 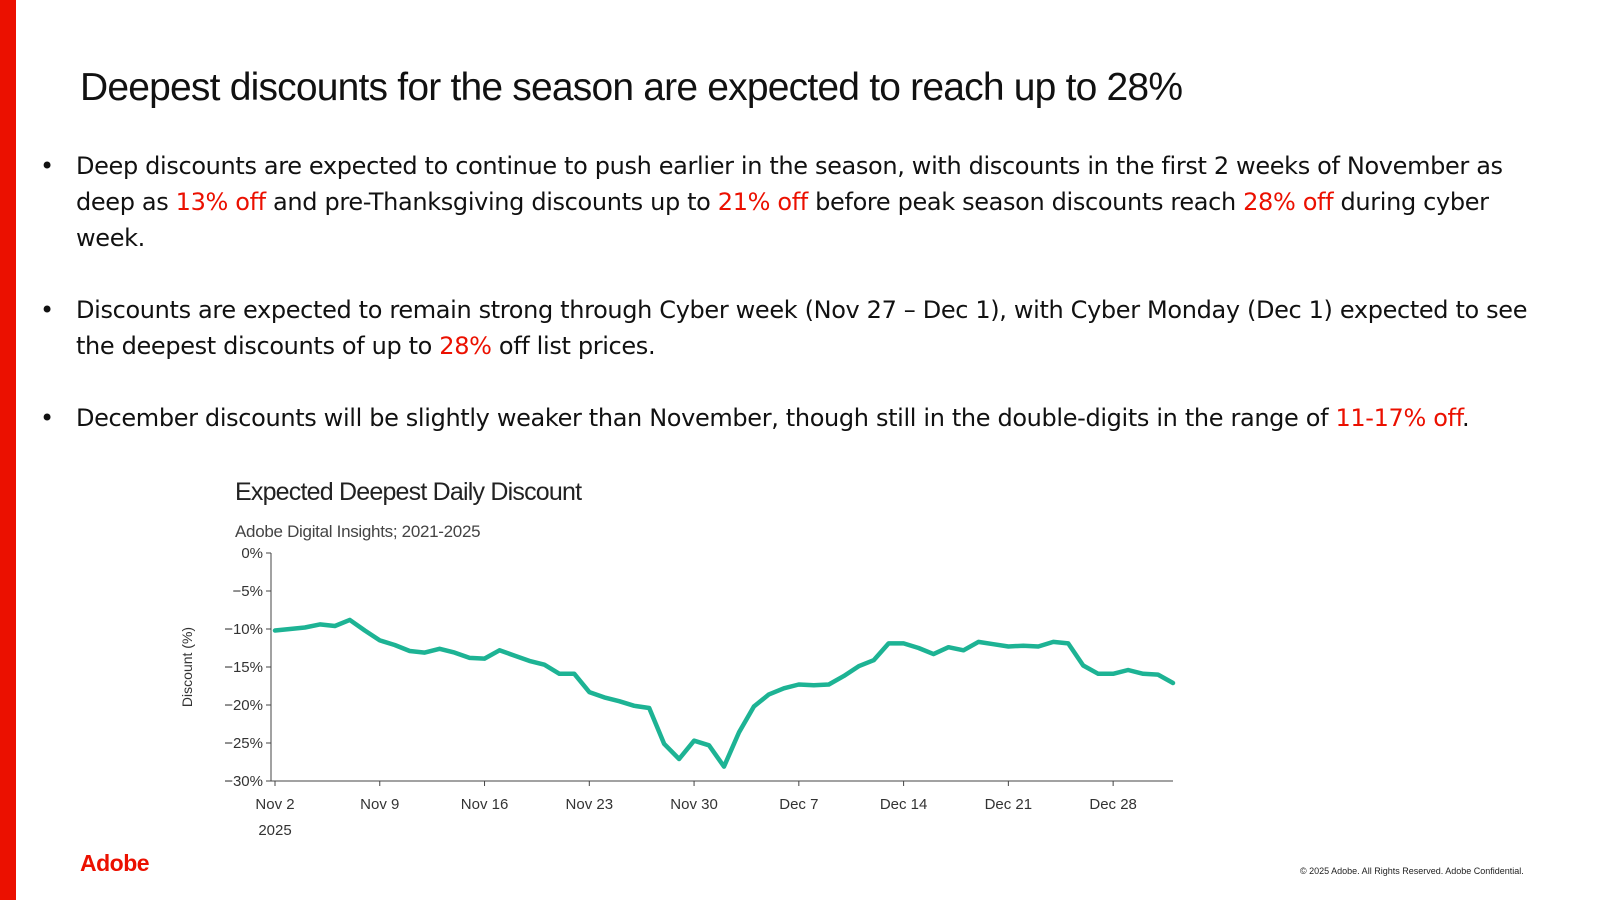 I want to click on x-tick-label: Nov 9, so click(x=379, y=804).